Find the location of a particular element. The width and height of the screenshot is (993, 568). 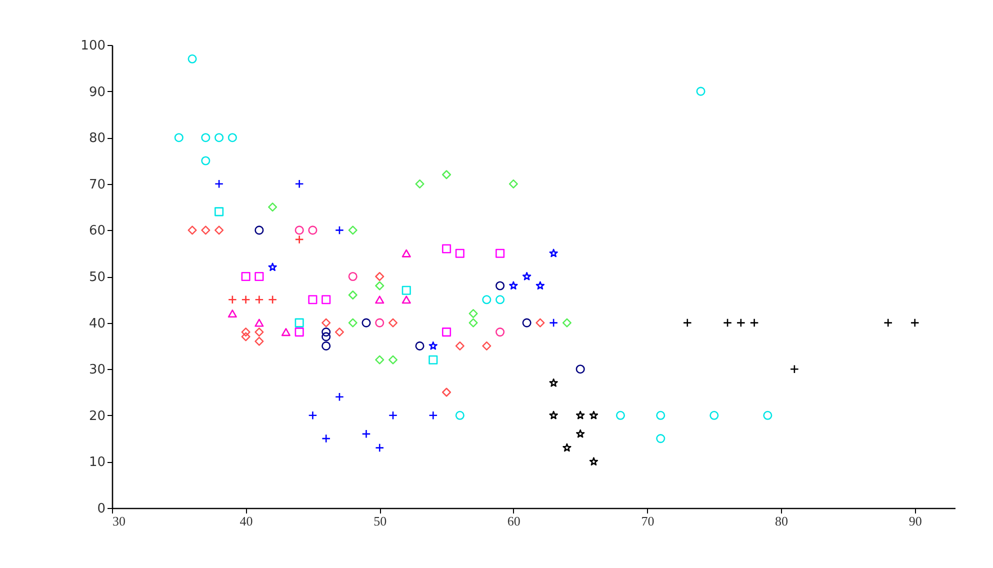

y-tick-label: 80 is located at coordinates (97, 138).